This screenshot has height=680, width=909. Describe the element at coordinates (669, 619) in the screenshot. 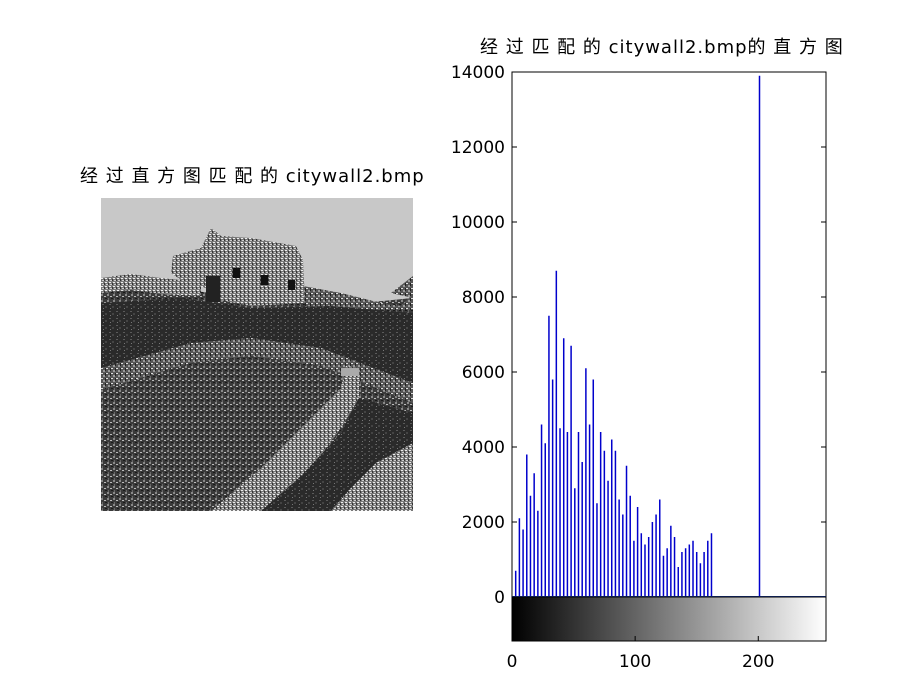

I see `grayscale-colorbar` at that location.